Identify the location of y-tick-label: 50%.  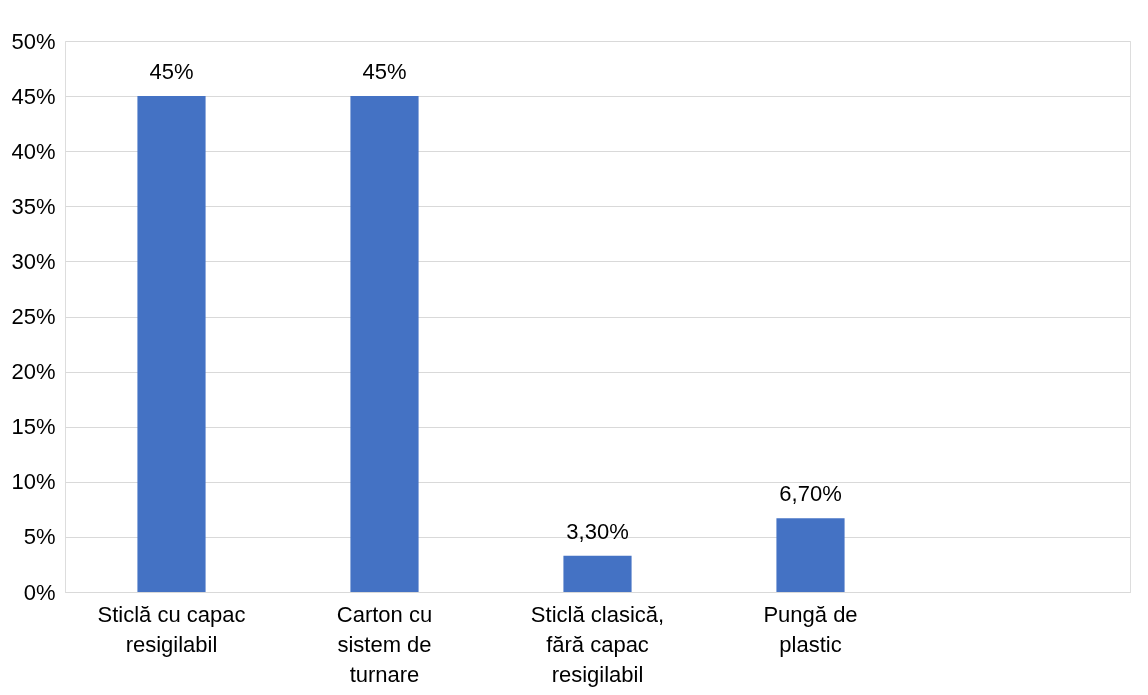
(33, 41).